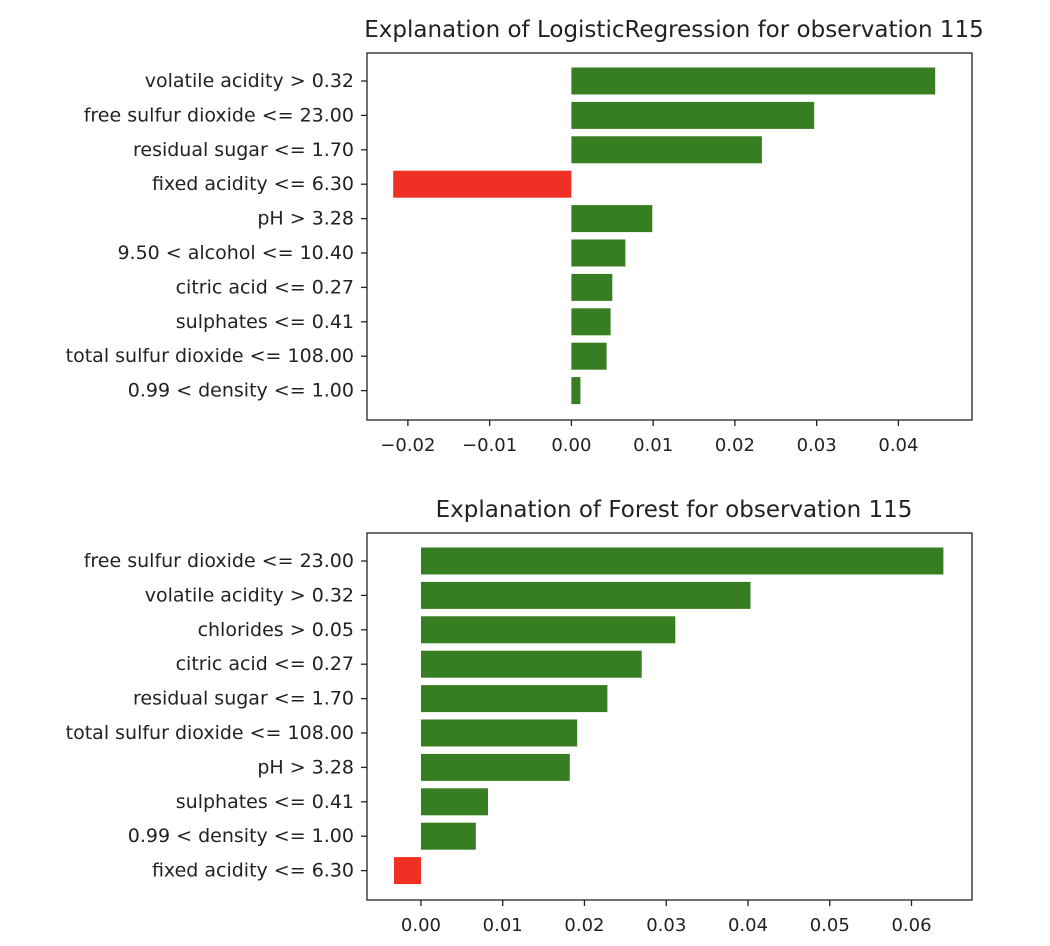  I want to click on x-ticks: 0.00 0.01 0.02 0.03 0.04 0.05 0.06, so click(666, 918).